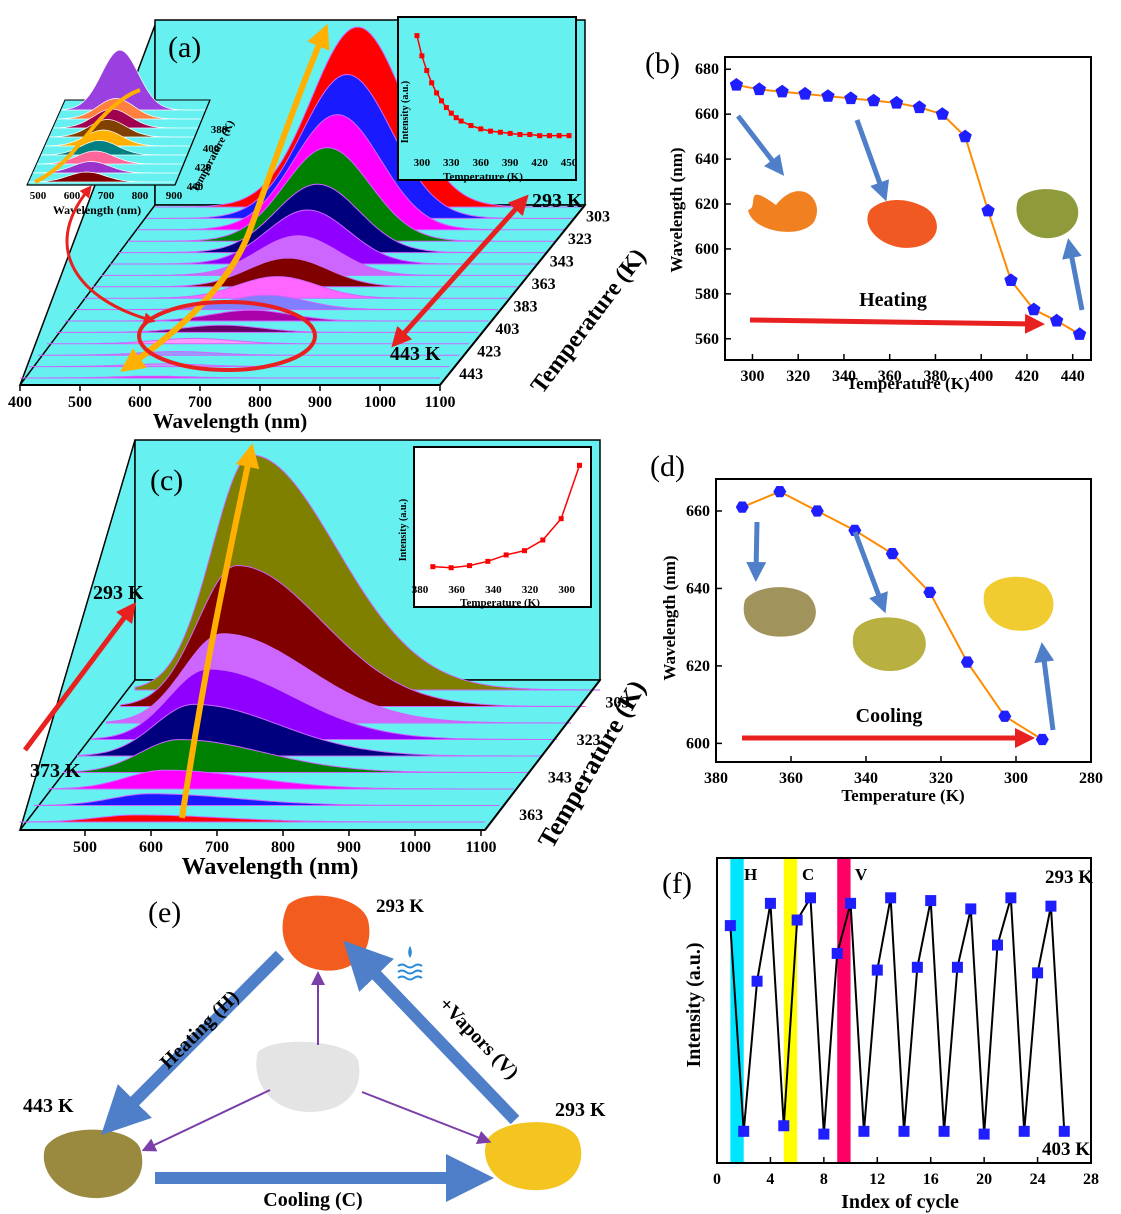 This screenshot has height=1214, width=1121. Describe the element at coordinates (897, 1016) in the screenshot. I see `cycle-curve` at that location.